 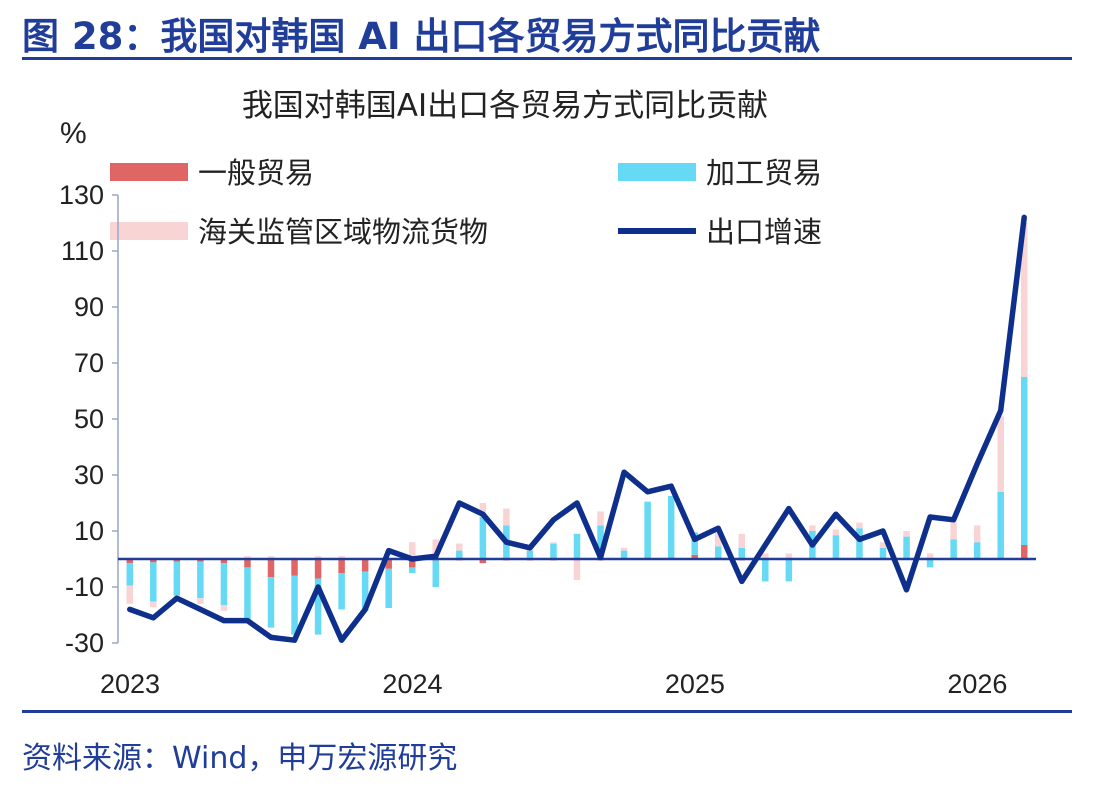 I want to click on y-tick-label: 90, so click(x=89, y=307).